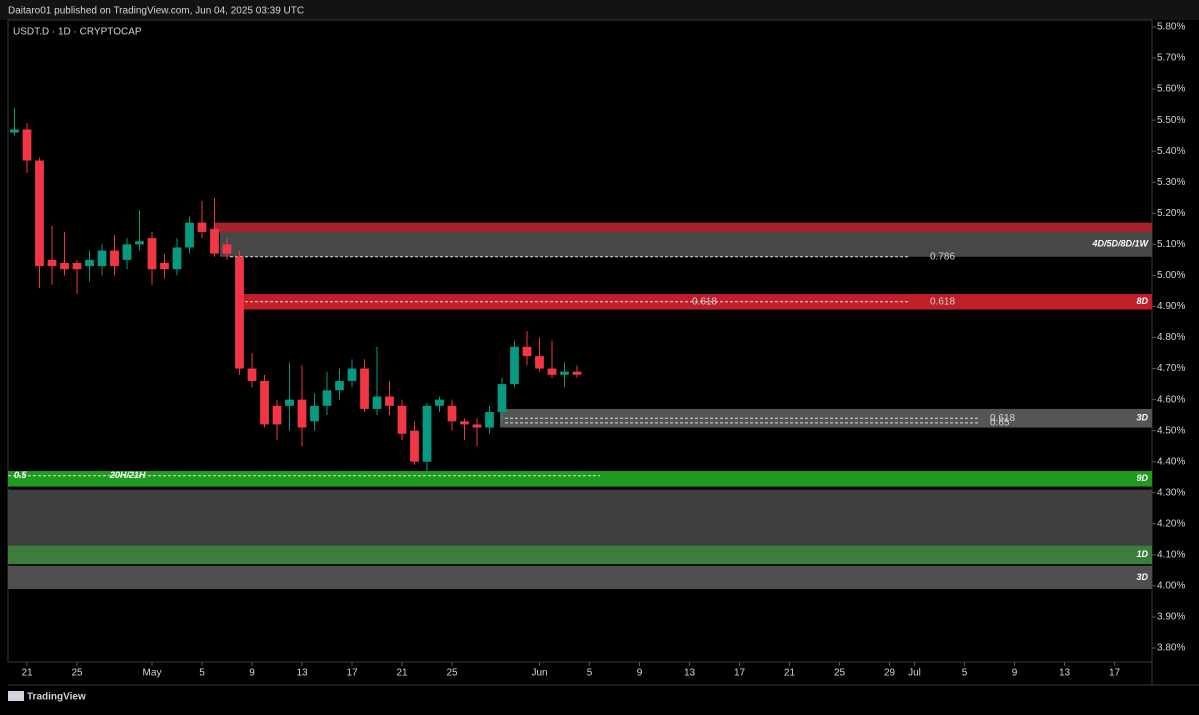 This screenshot has width=1199, height=715. Describe the element at coordinates (1171, 555) in the screenshot. I see `y-tick-label: 4.10%` at that location.